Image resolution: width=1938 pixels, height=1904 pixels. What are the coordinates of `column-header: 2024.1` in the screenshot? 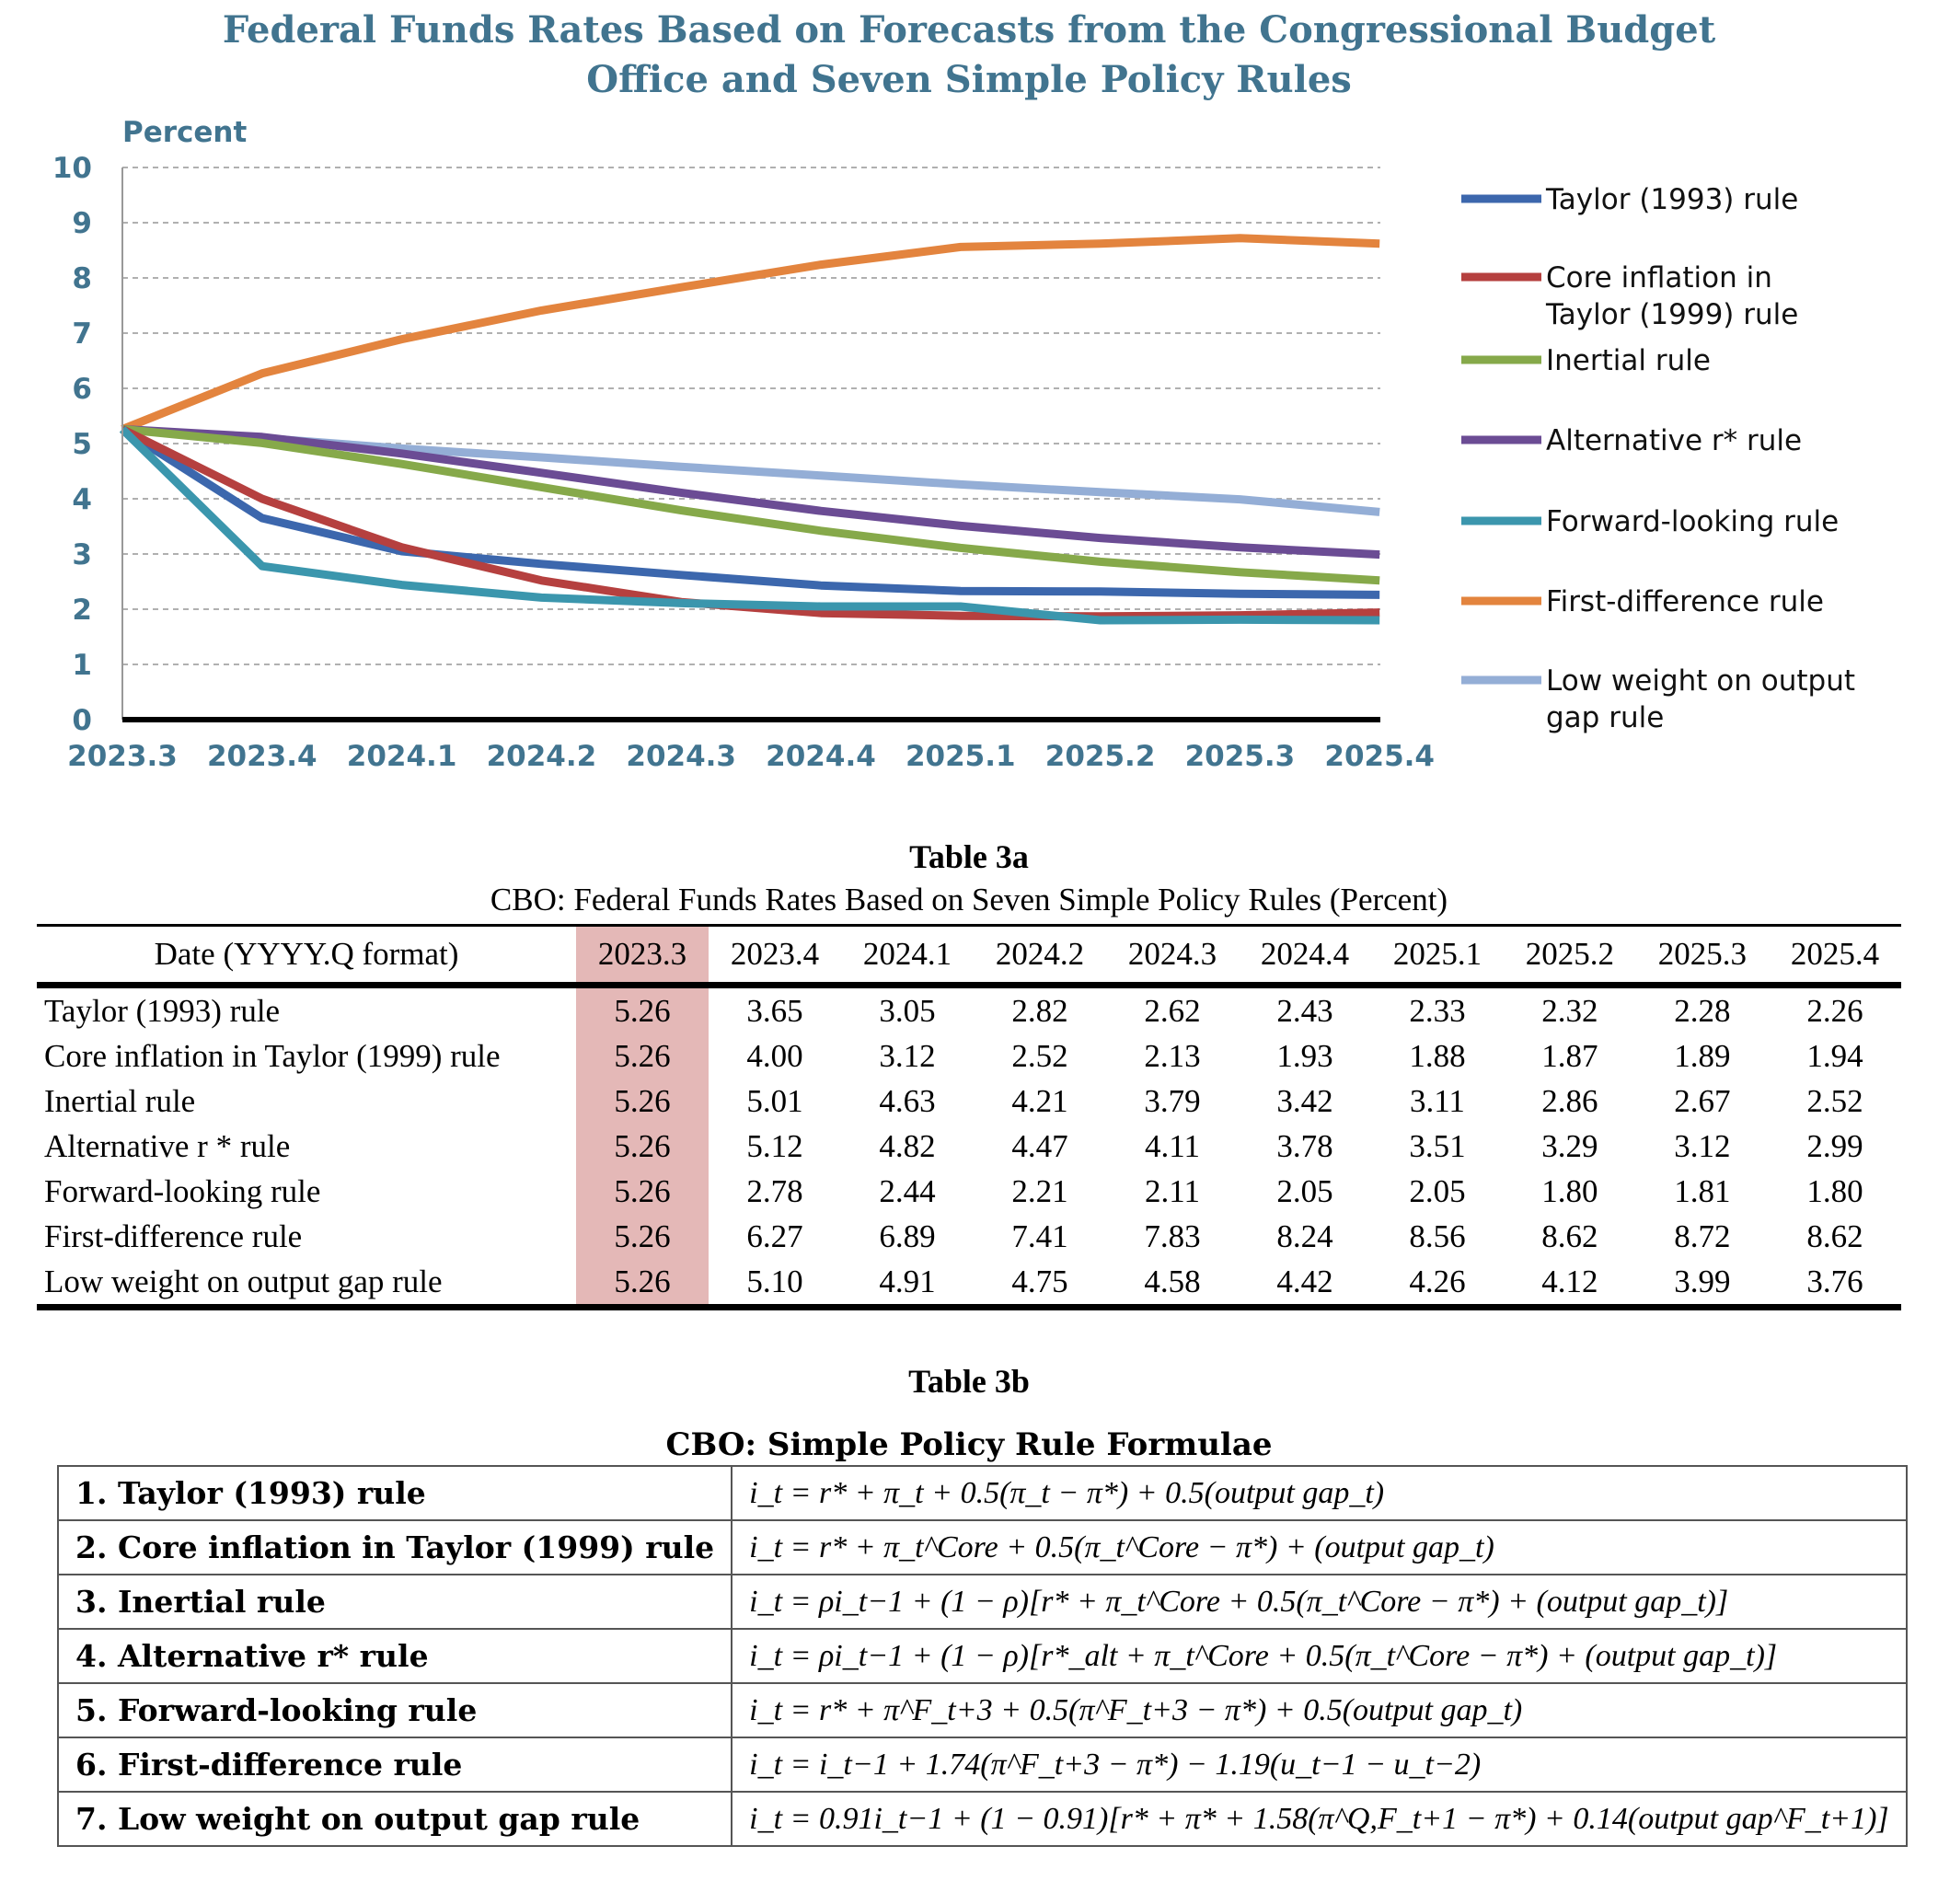 It's located at (907, 954).